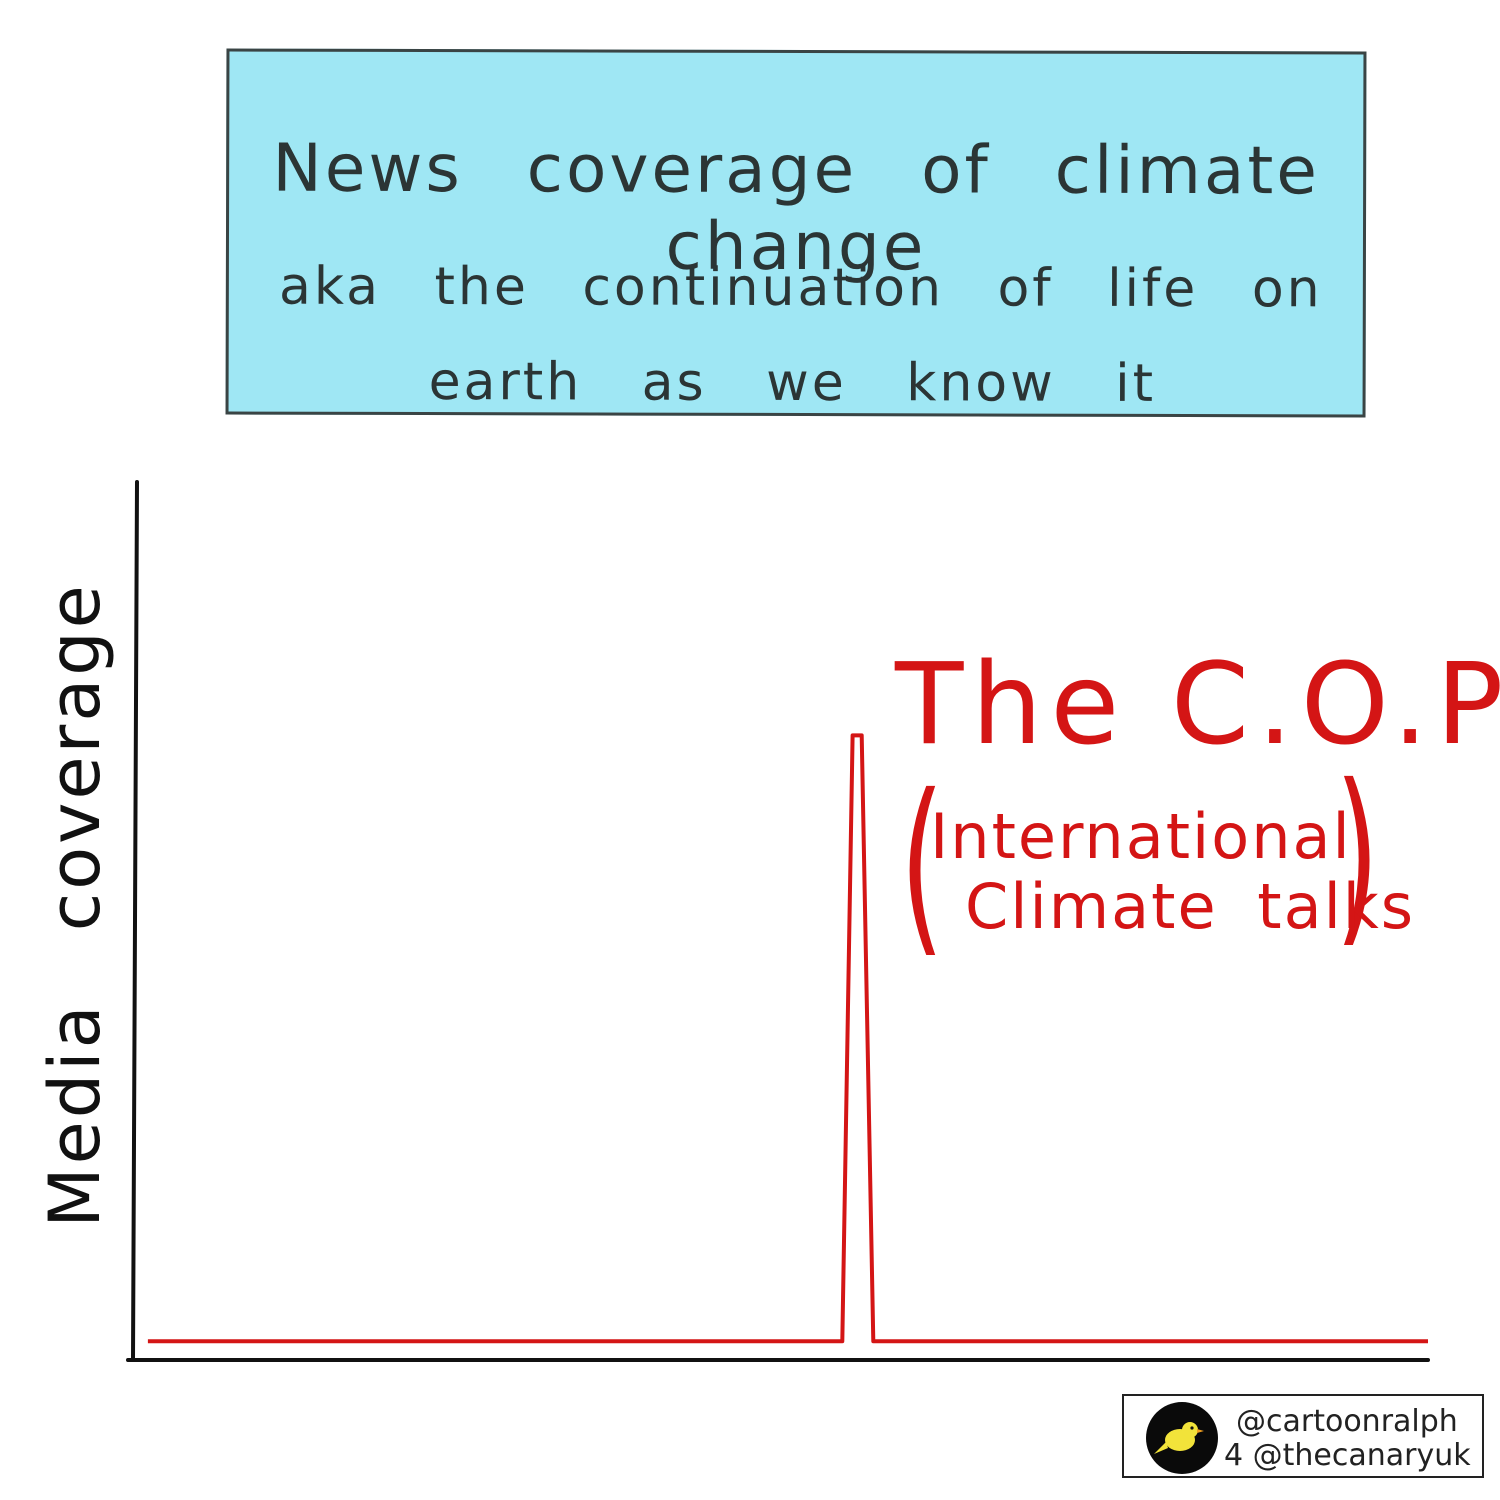 Image resolution: width=1500 pixels, height=1500 pixels. I want to click on credit-box: @cartoonralph 4 @thecanaryuk, so click(1303, 1436).